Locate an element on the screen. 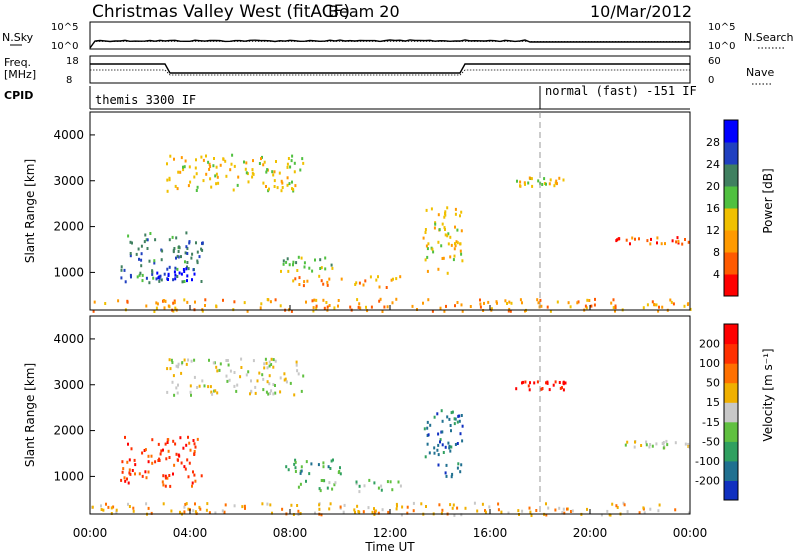  time-axis-label: Time UT is located at coordinates (389, 547).